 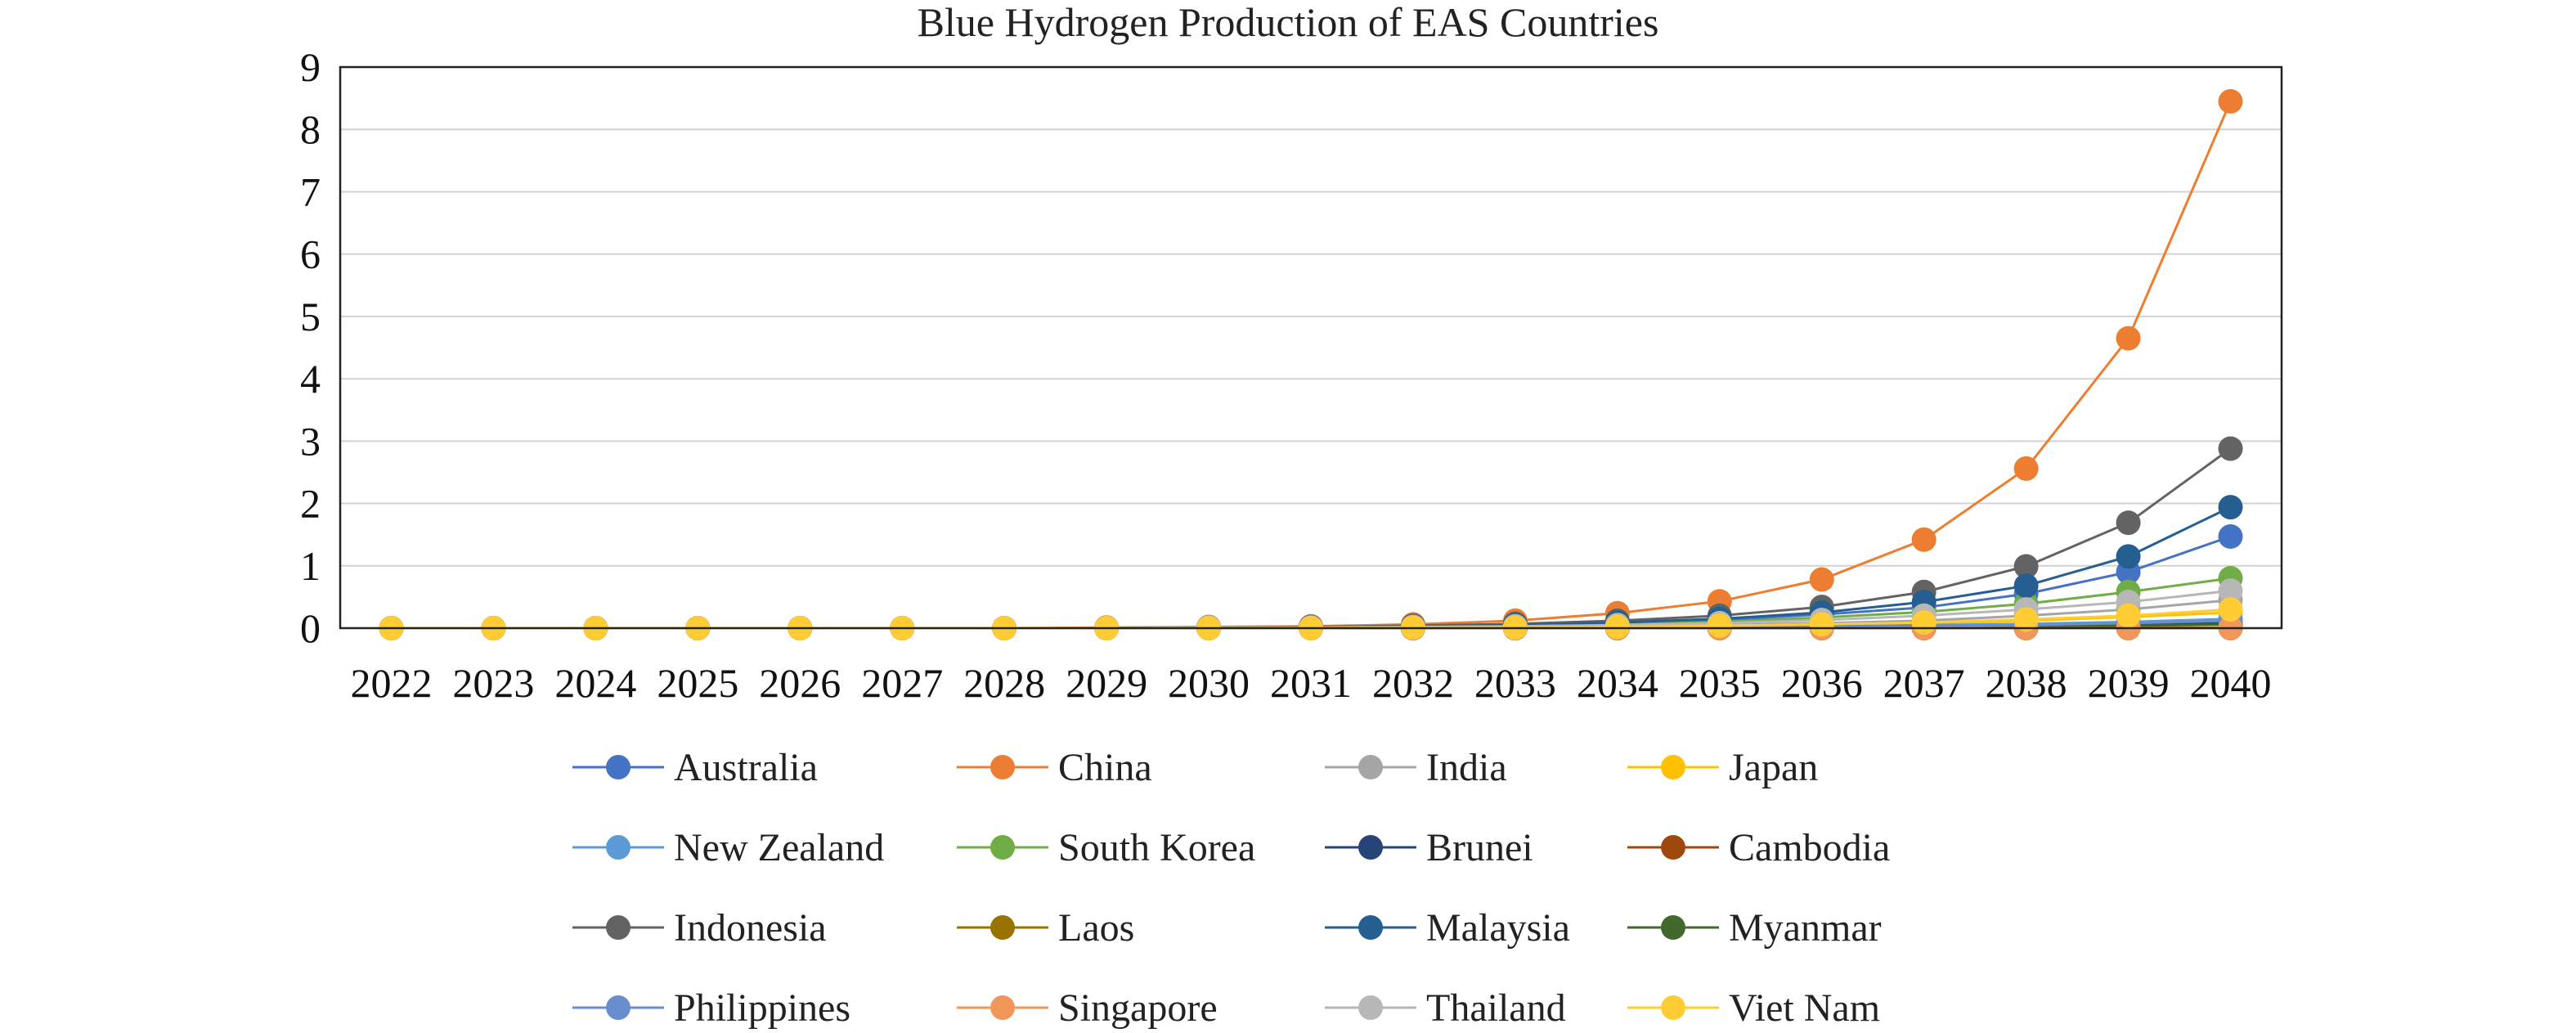 I want to click on y-tick-label: 5, so click(x=310, y=316).